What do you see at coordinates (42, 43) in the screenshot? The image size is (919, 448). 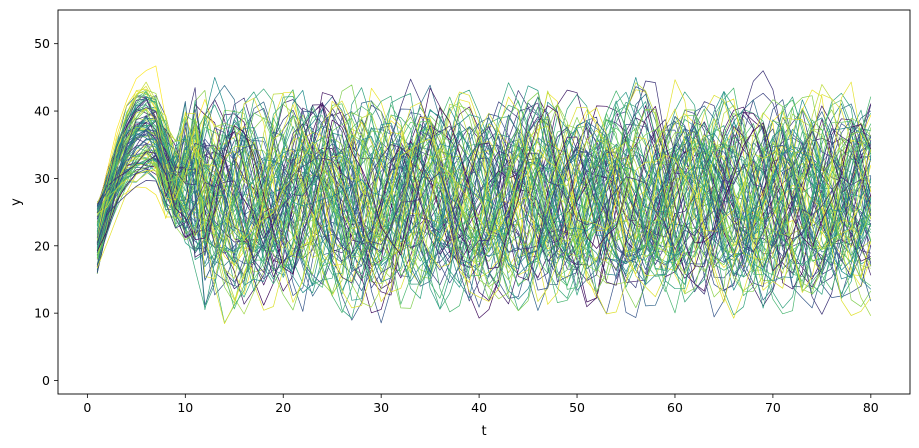 I see `y-tick-label: 50` at bounding box center [42, 43].